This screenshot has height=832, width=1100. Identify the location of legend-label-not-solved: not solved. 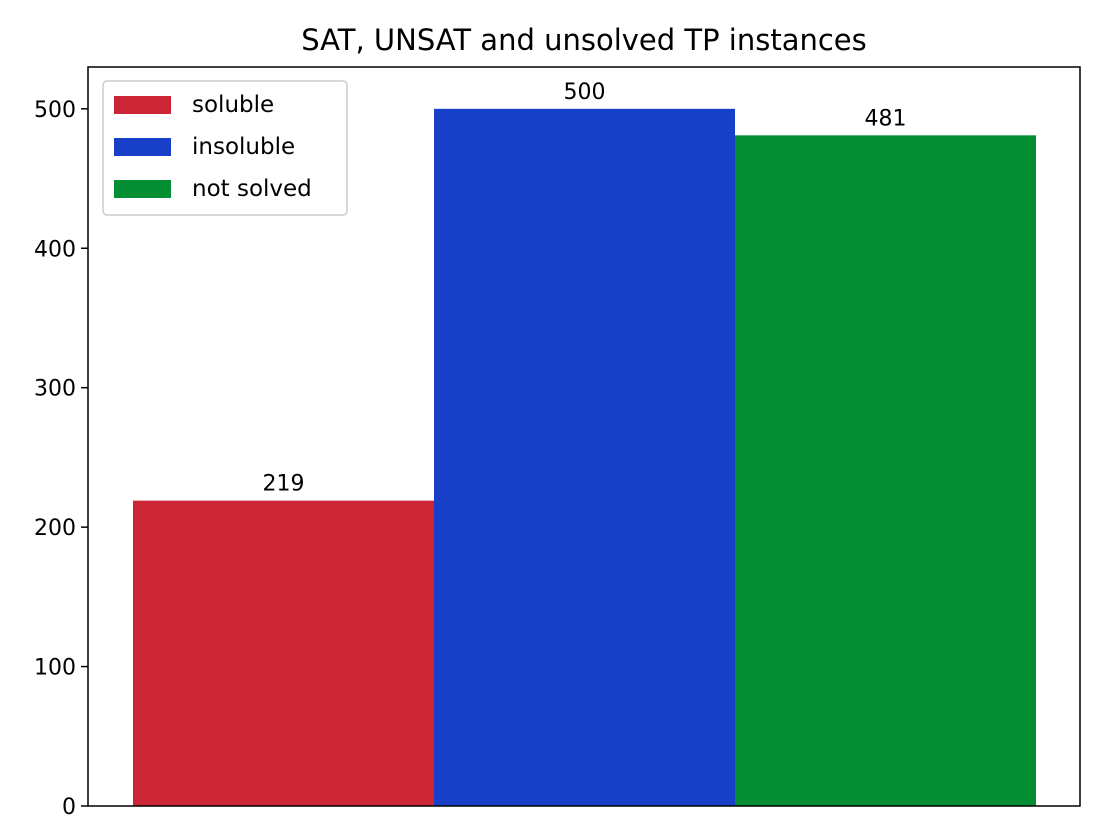
(252, 189).